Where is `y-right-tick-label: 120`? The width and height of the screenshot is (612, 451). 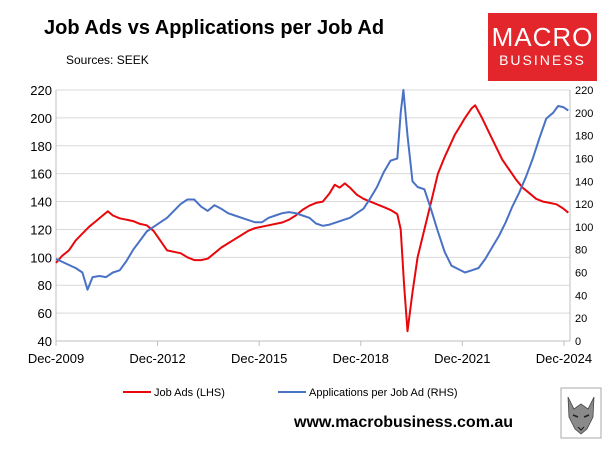
y-right-tick-label: 120 is located at coordinates (584, 205).